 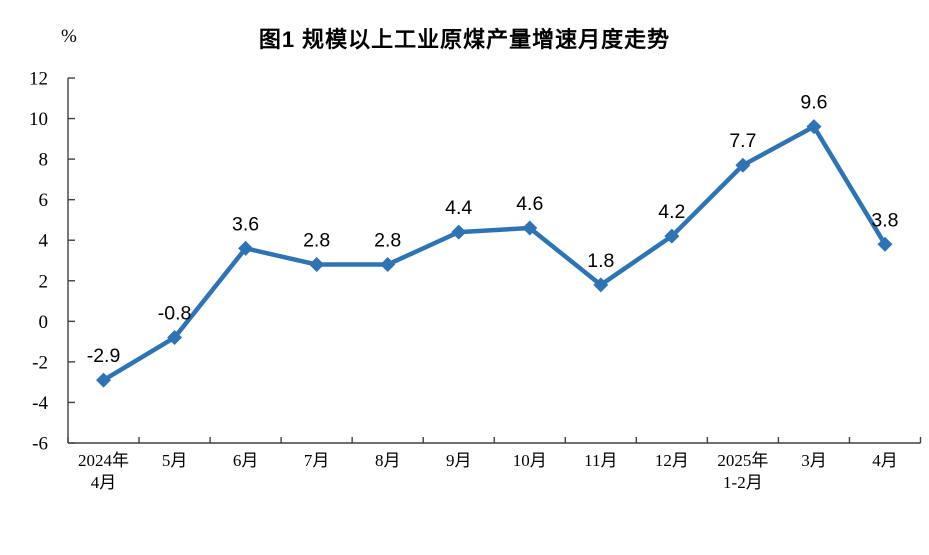 I want to click on data-label: 4.2, so click(x=671, y=212).